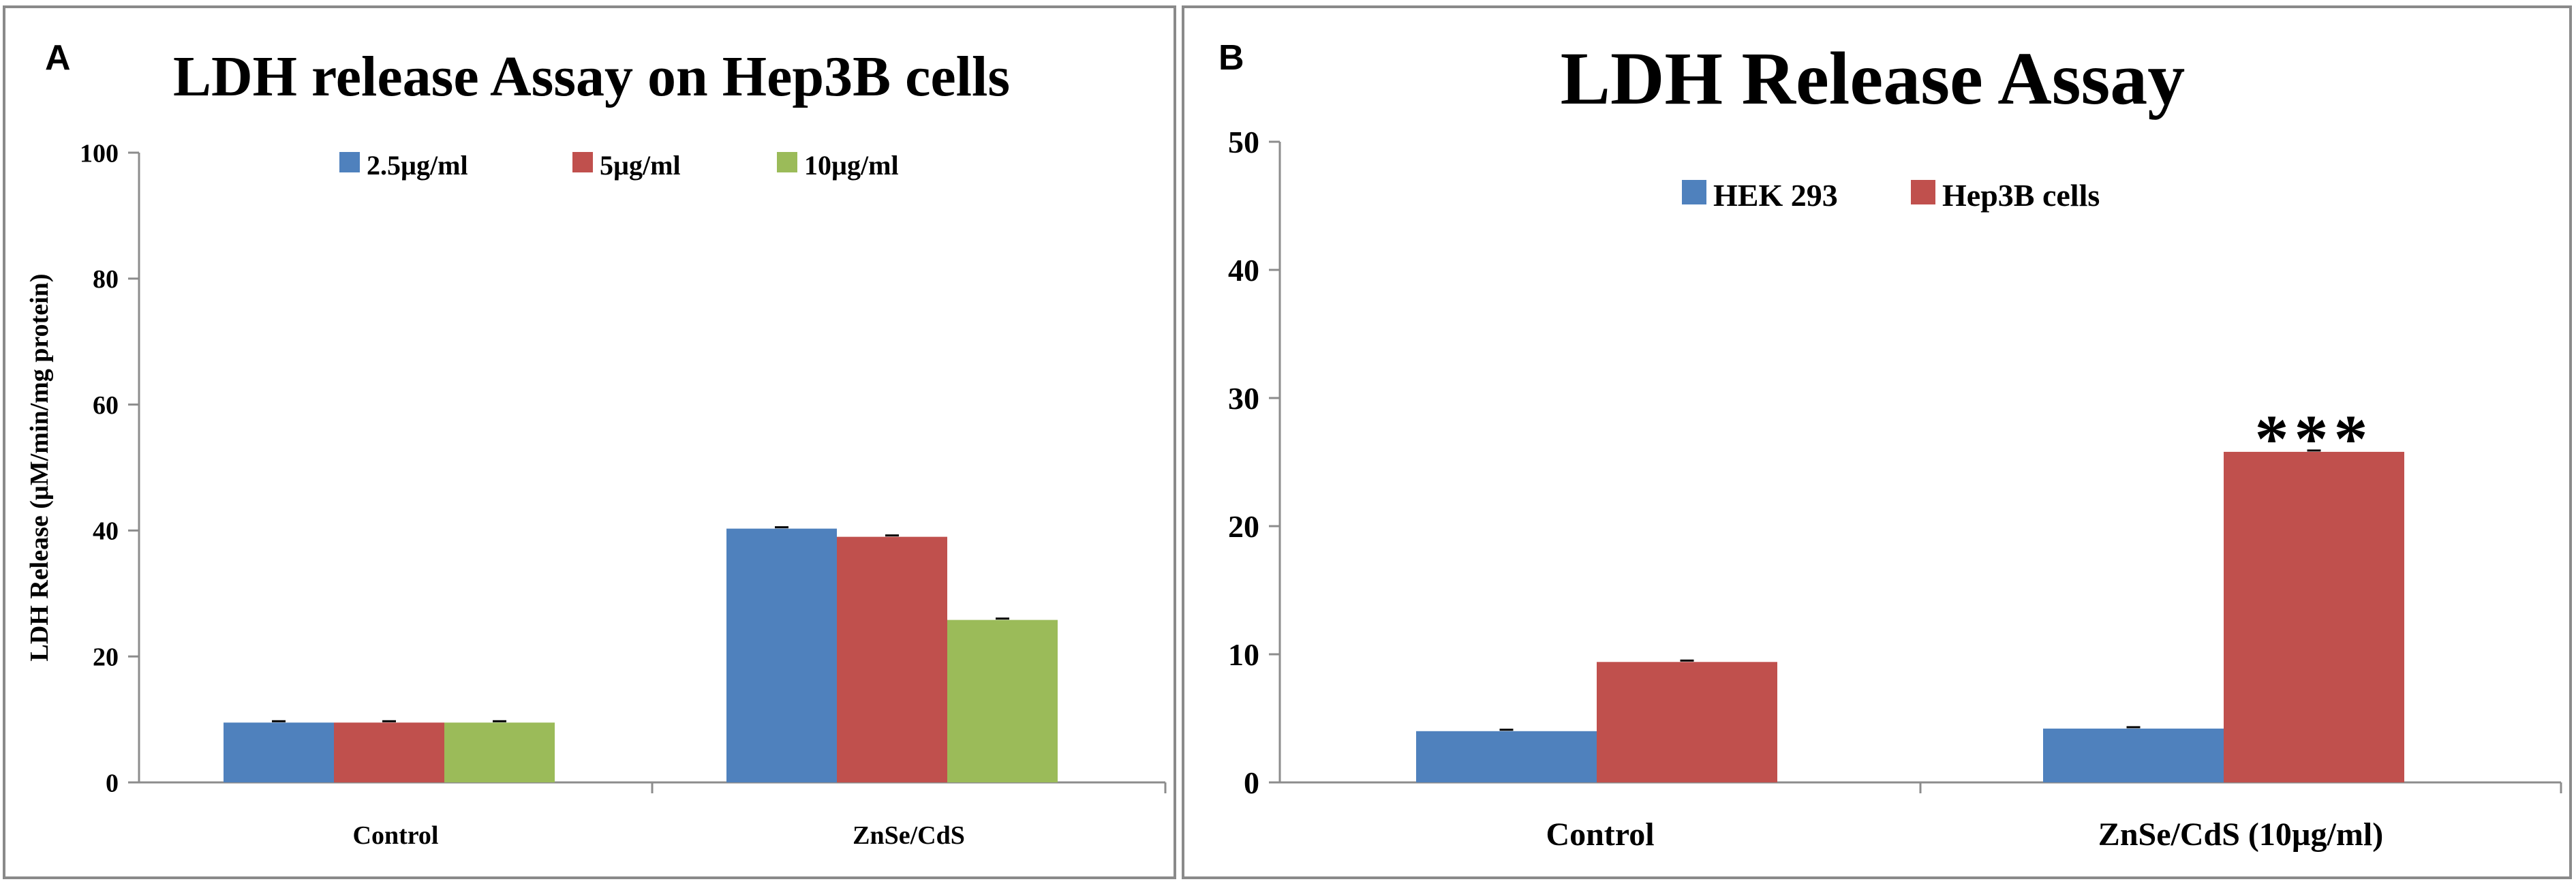  I want to click on category-label-a: ZnSe/CdS, so click(909, 835).